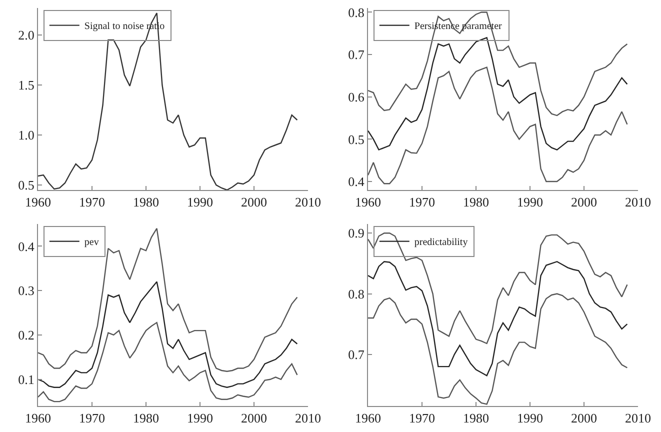 This screenshot has height=432, width=661. I want to click on y-tick-label: 0.6, so click(356, 96).